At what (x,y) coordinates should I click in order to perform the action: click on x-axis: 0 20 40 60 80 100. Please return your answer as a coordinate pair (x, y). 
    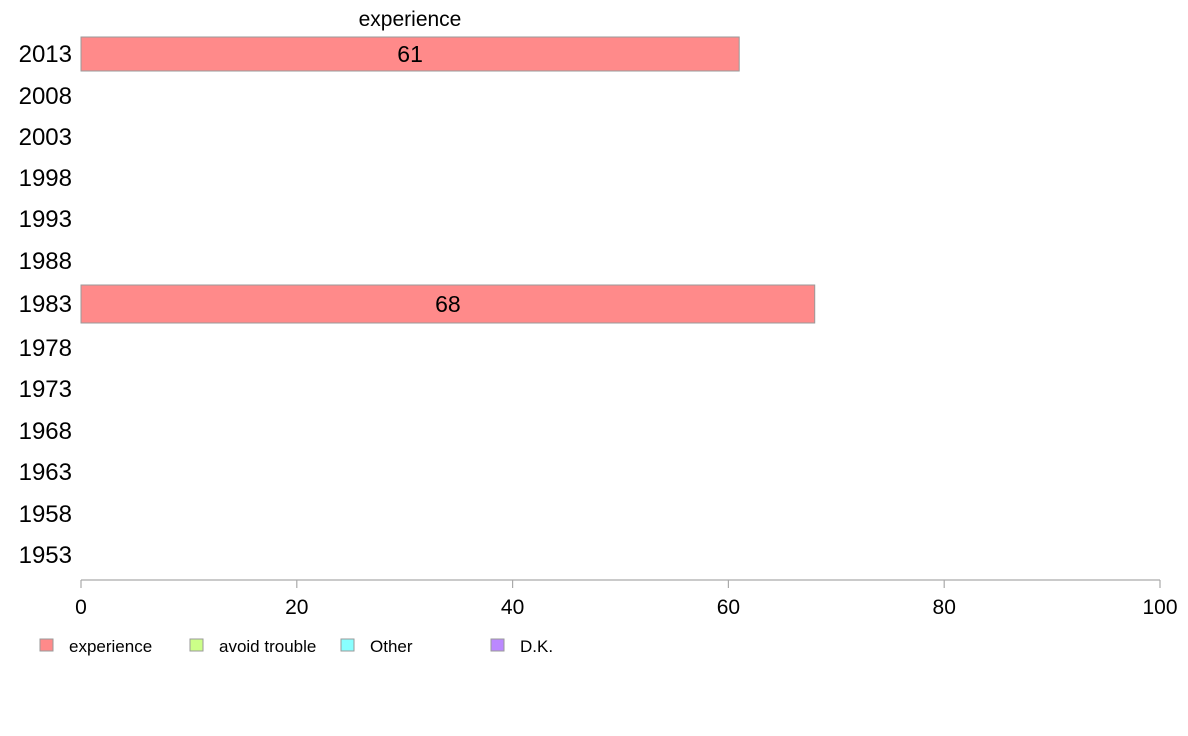
    Looking at the image, I should click on (626, 599).